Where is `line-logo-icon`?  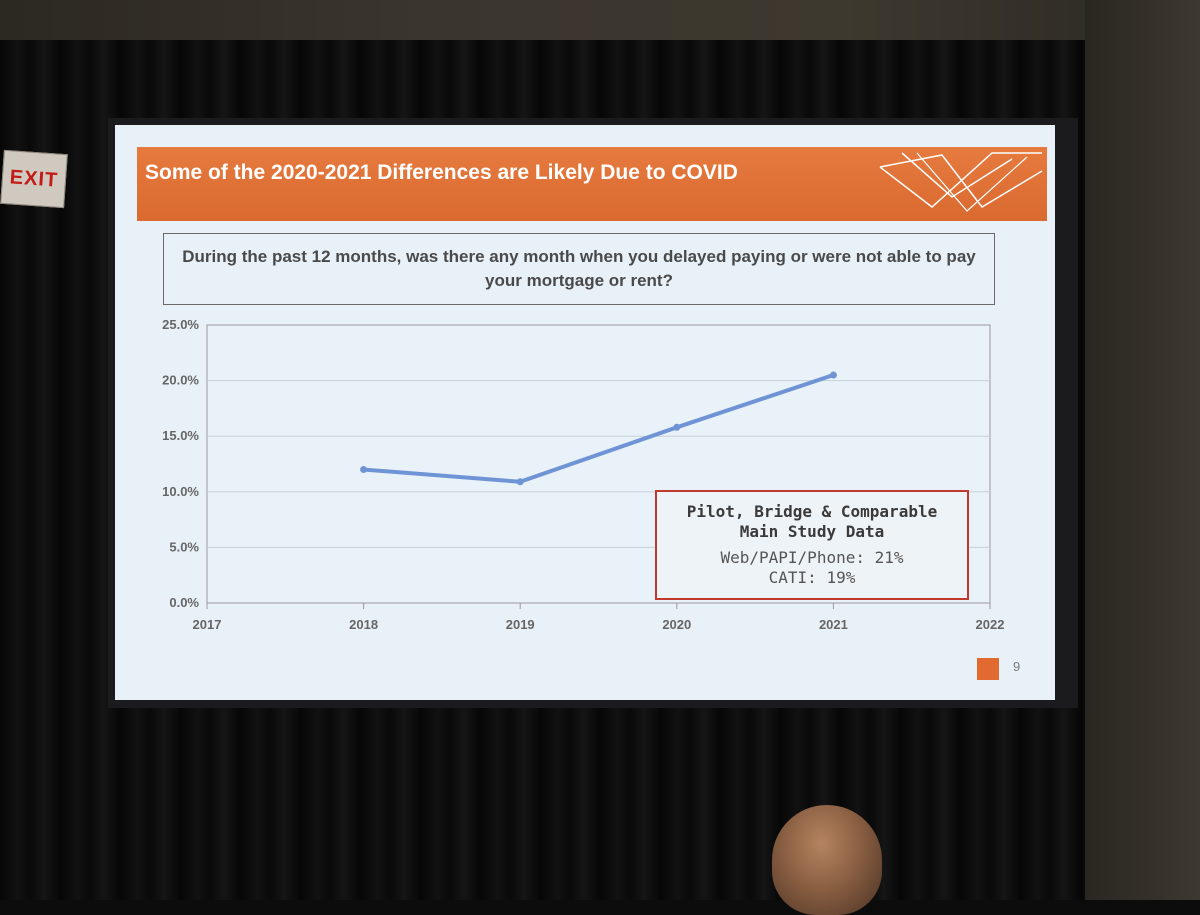 line-logo-icon is located at coordinates (961, 182).